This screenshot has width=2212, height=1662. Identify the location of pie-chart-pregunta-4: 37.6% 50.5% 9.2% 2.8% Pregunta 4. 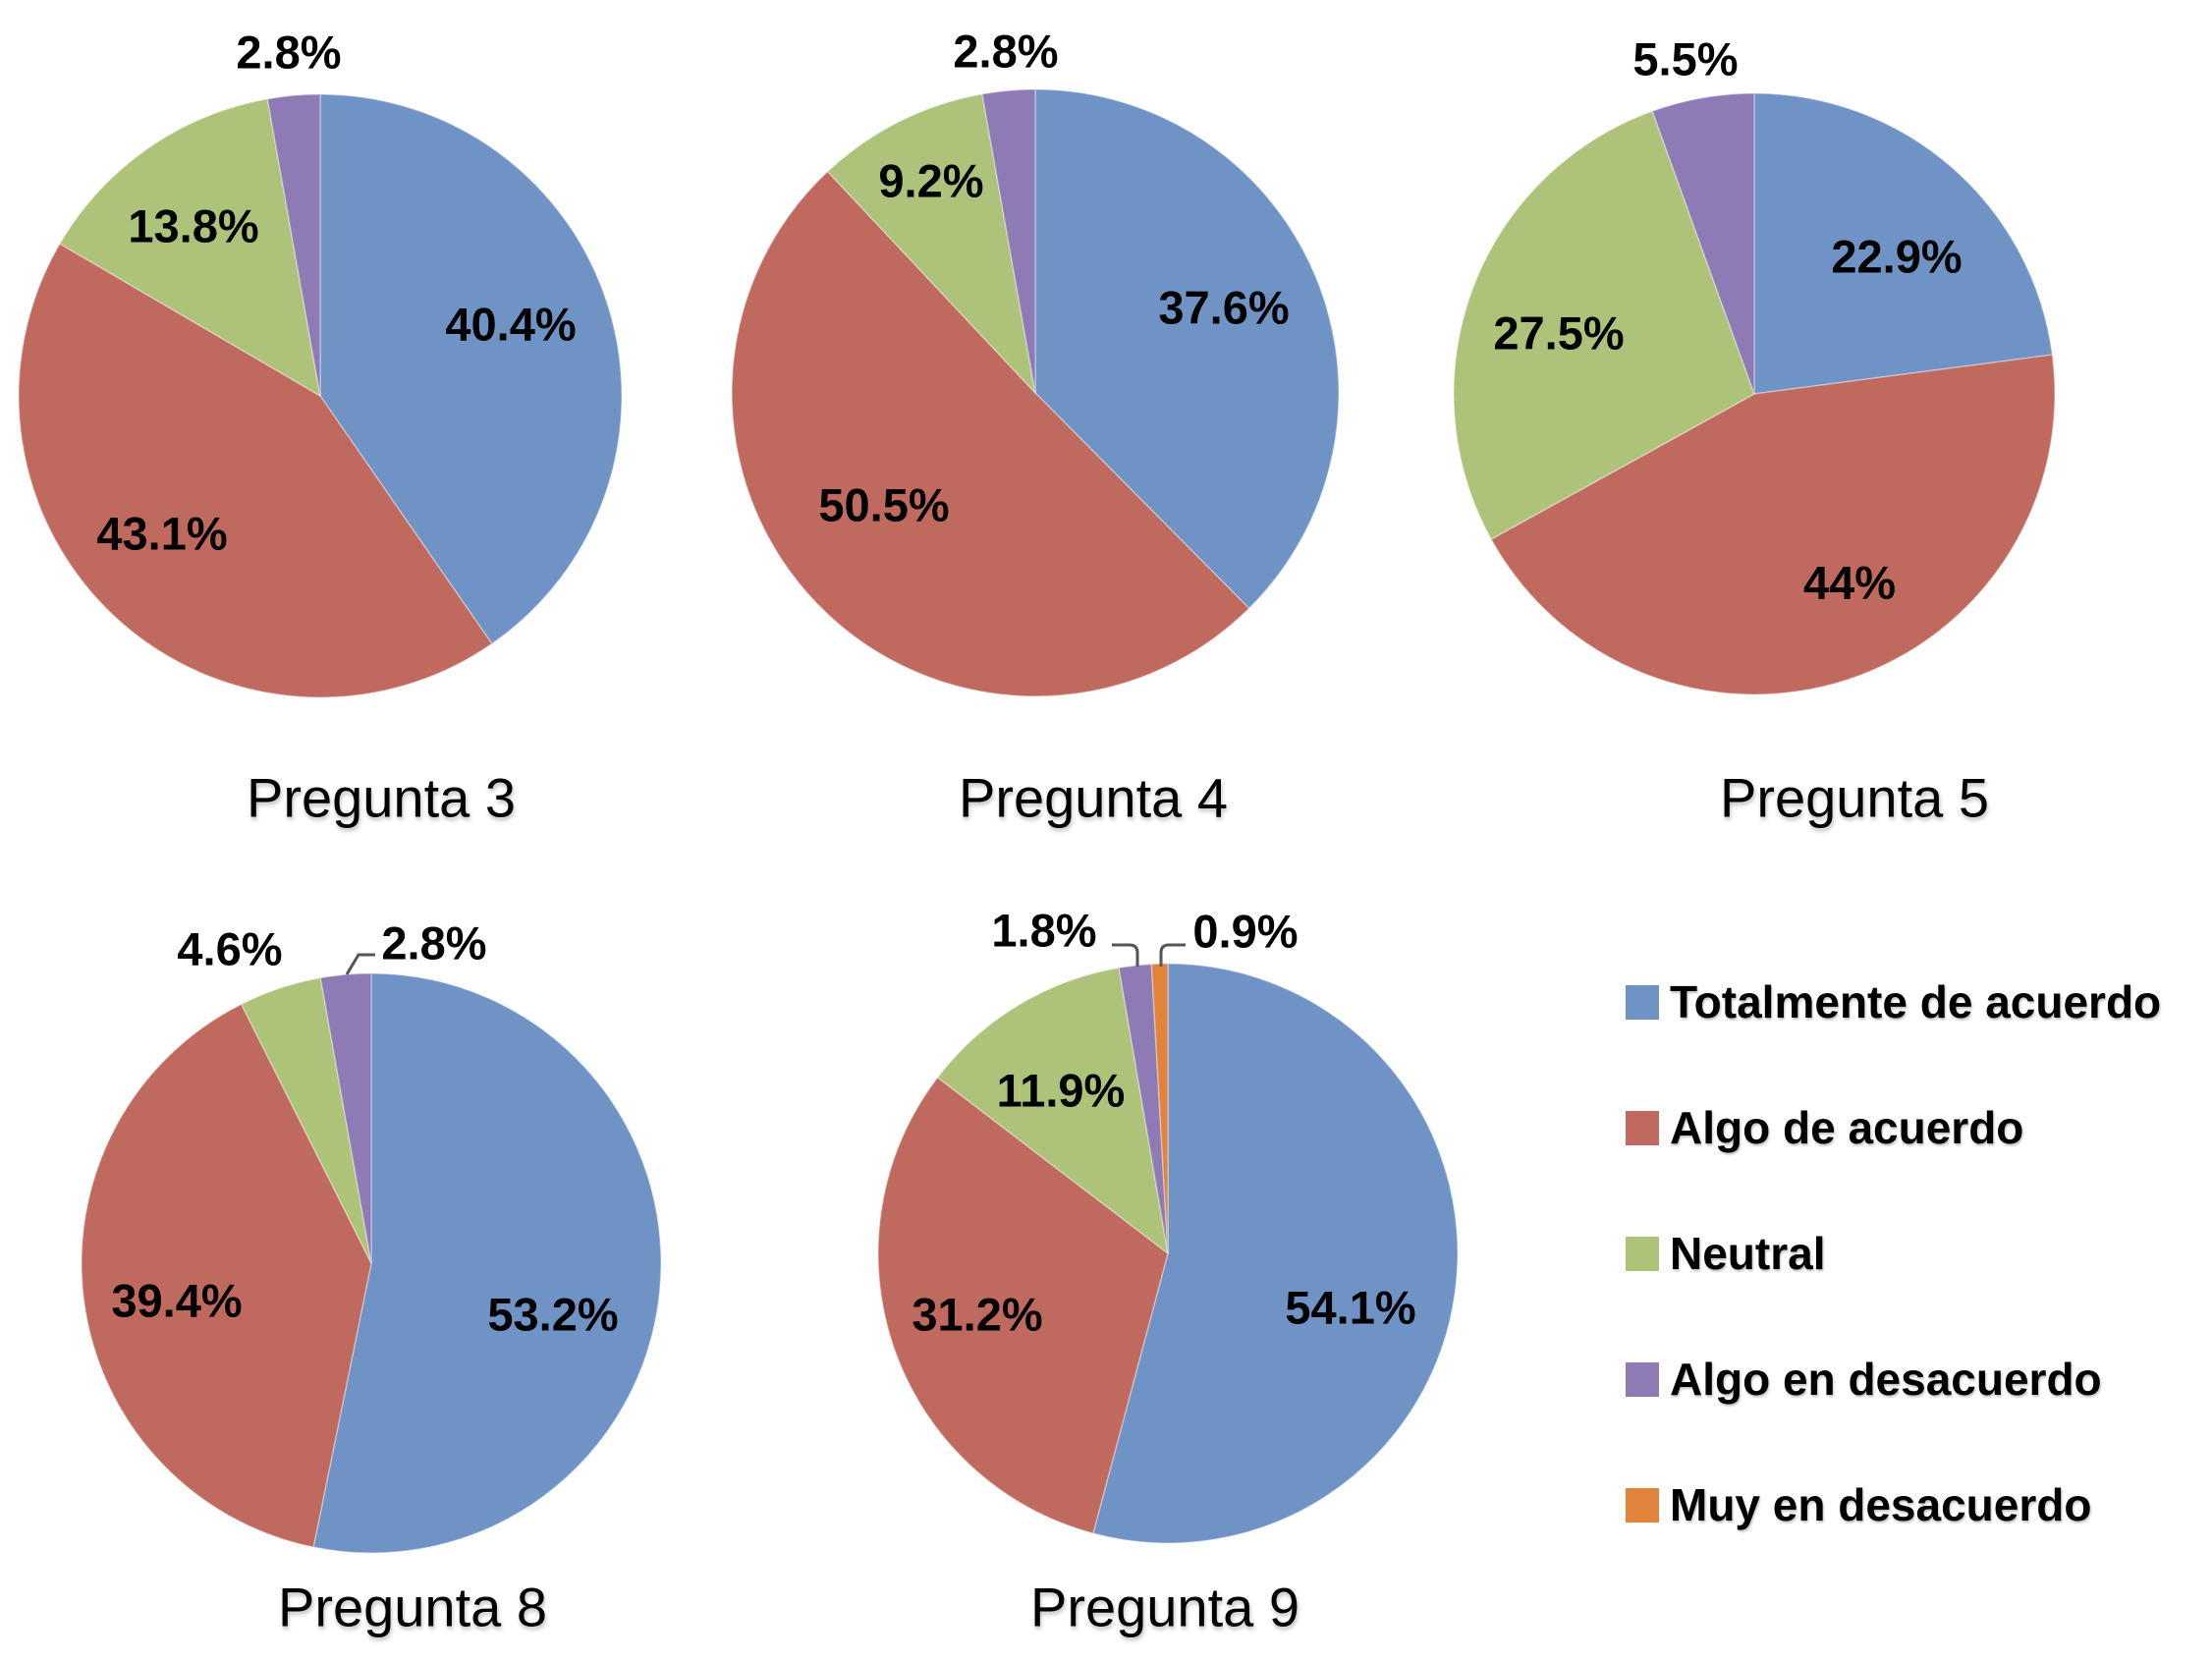
(1035, 427).